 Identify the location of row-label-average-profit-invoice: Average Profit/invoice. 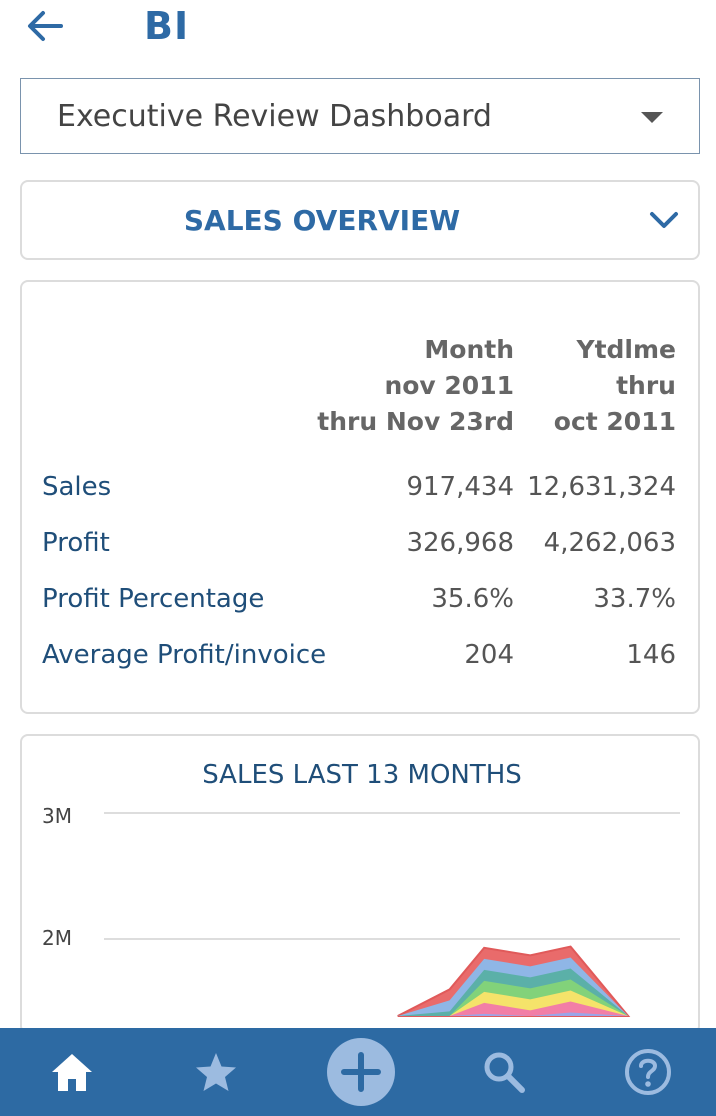
(184, 655).